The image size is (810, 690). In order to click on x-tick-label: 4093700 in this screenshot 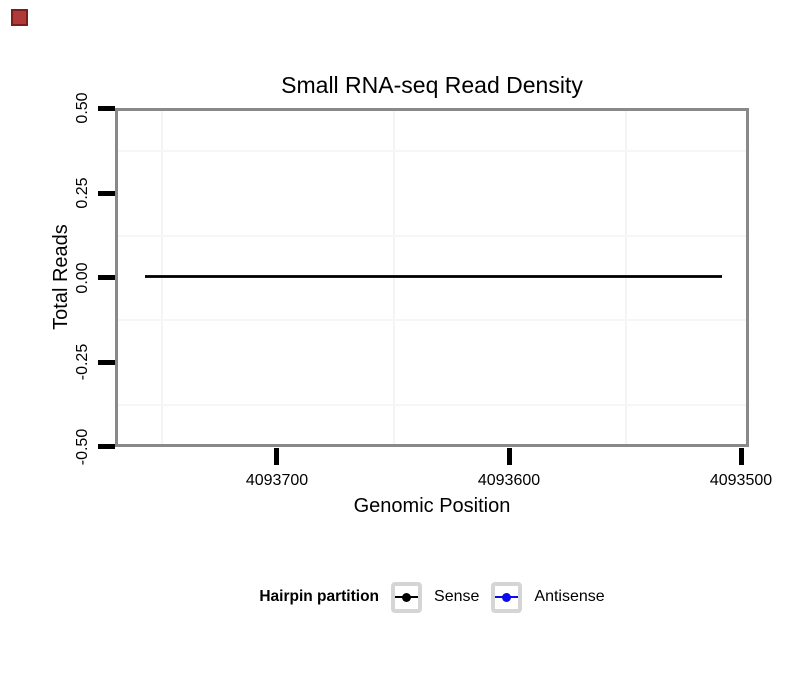, I will do `click(277, 480)`.